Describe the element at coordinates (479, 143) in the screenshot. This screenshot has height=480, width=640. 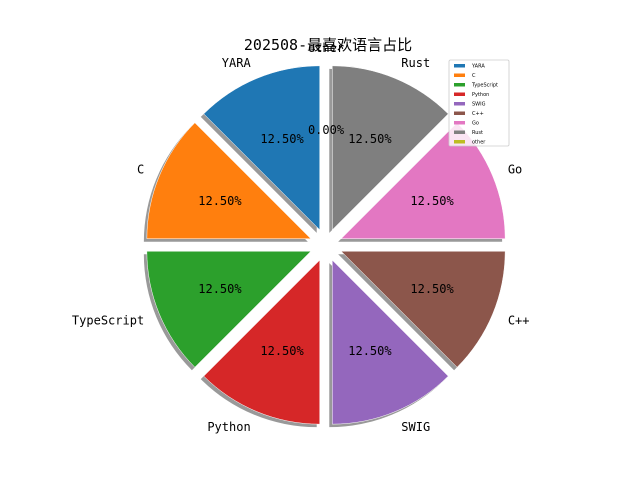
I see `legend-label-other: other` at that location.